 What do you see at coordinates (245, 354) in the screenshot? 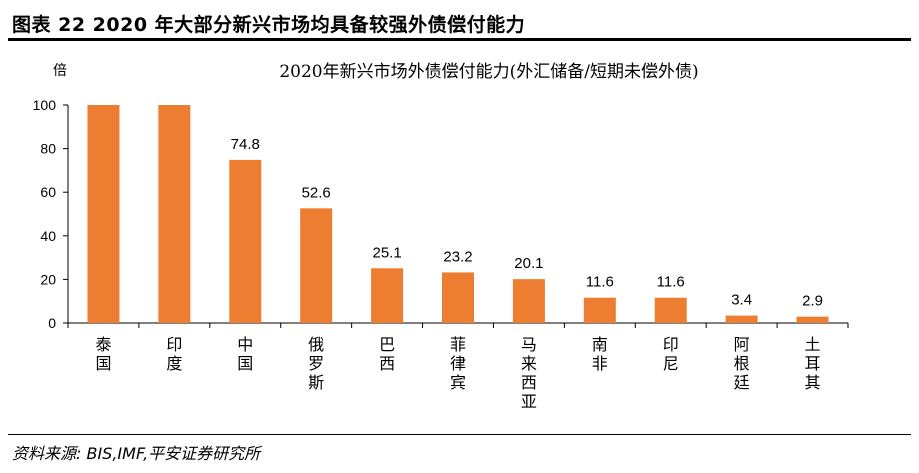
I see `category-label: 中国` at bounding box center [245, 354].